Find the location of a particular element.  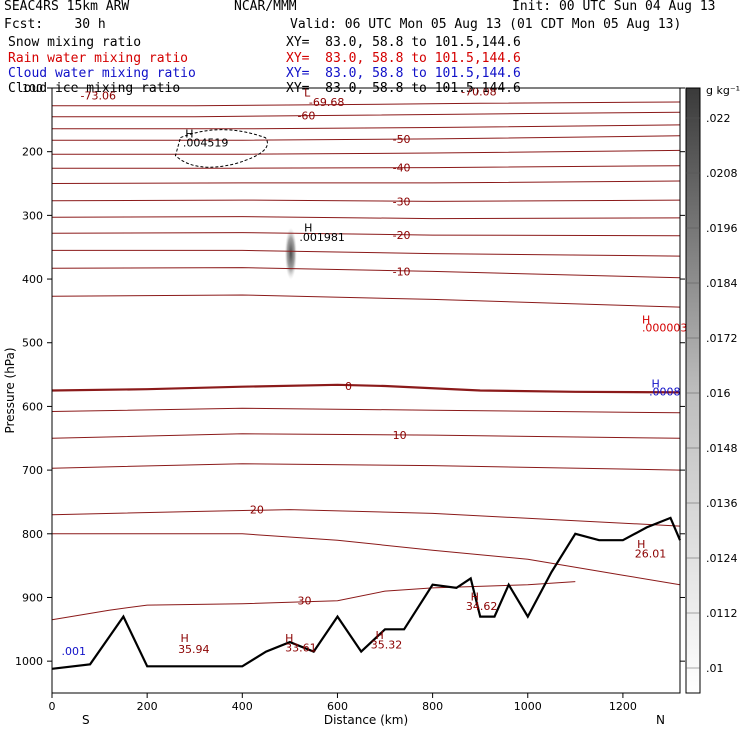

forecast-hour-label: Fcst: 30 h is located at coordinates (55, 24).